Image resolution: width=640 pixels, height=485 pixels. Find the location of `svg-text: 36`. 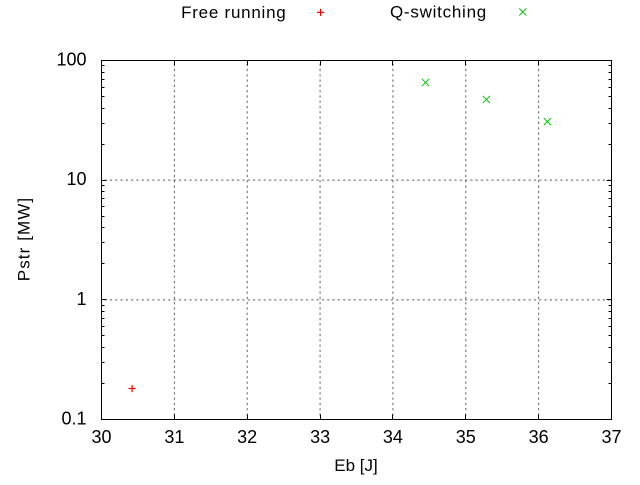

svg-text: 36 is located at coordinates (539, 437).